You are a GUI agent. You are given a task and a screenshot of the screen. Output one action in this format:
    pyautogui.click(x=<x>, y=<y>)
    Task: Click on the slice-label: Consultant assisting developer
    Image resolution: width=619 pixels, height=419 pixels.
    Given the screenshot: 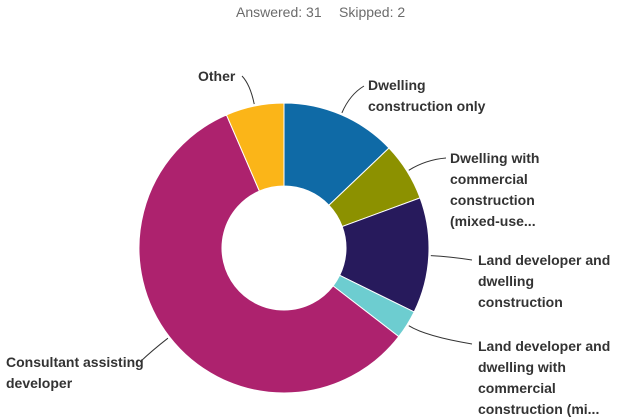 What is the action you would take?
    pyautogui.click(x=75, y=372)
    